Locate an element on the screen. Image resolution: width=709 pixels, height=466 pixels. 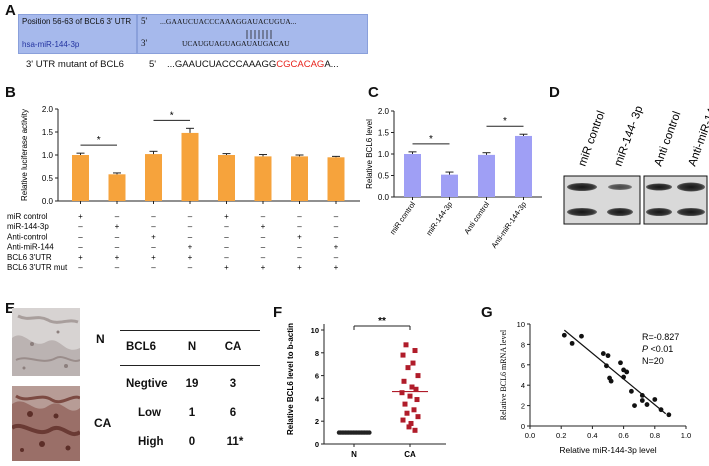
significance-star: ** is located at coordinates (382, 321).